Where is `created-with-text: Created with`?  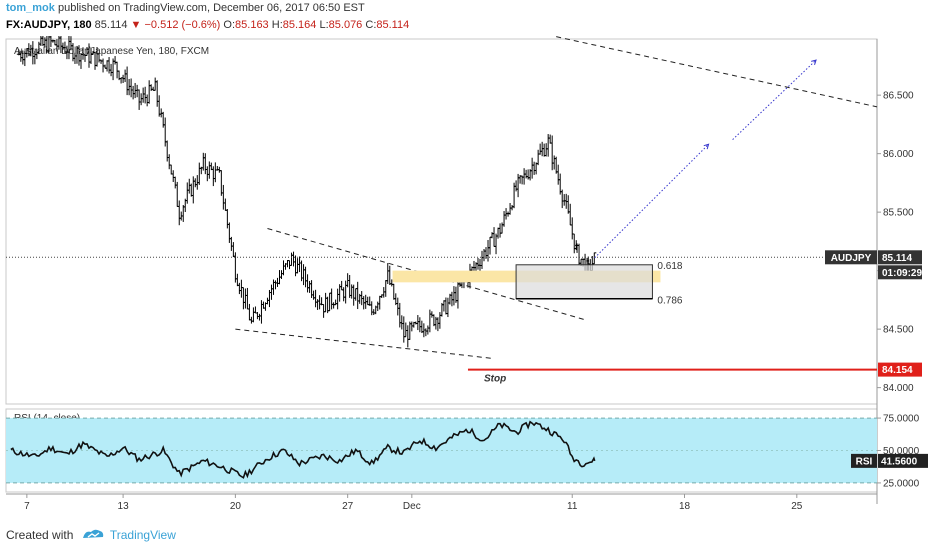
created-with-text: Created with is located at coordinates (40, 535).